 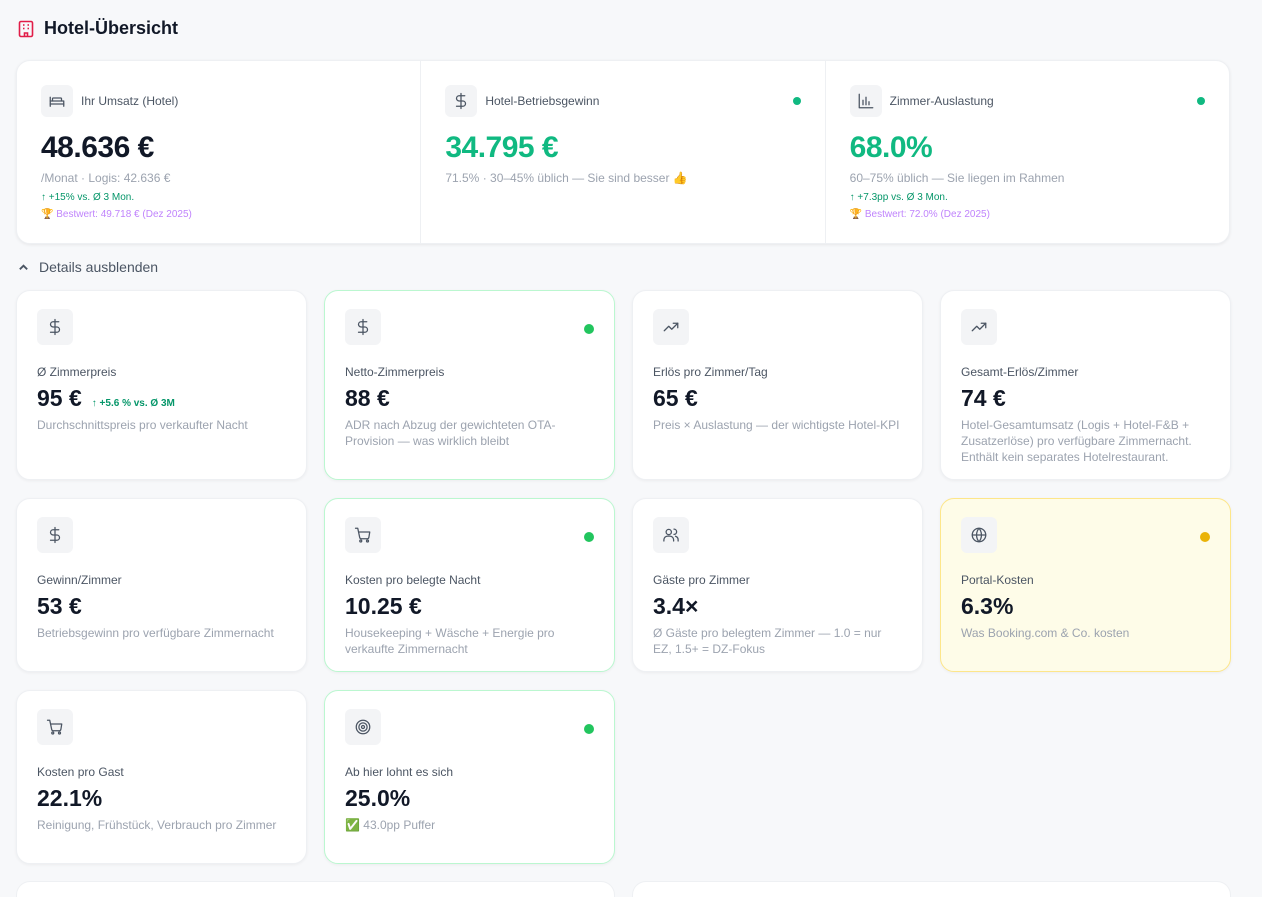 I want to click on kpi-value: 48.636 €, so click(x=97, y=147).